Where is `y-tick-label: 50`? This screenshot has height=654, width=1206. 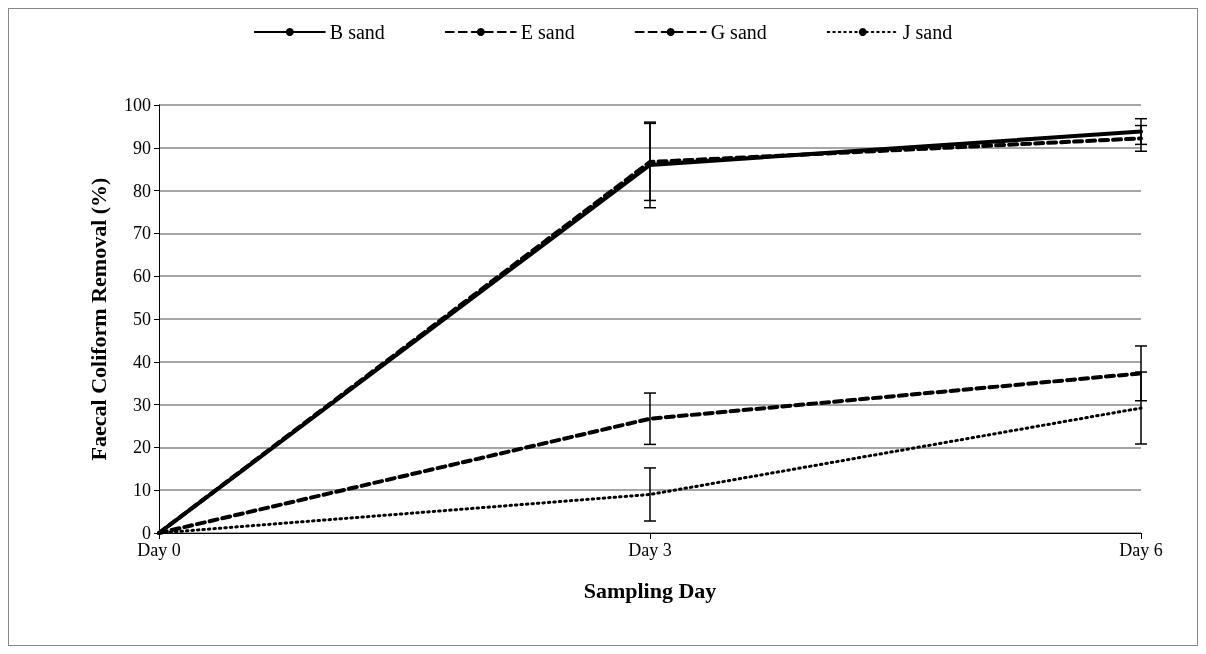 y-tick-label: 50 is located at coordinates (142, 319).